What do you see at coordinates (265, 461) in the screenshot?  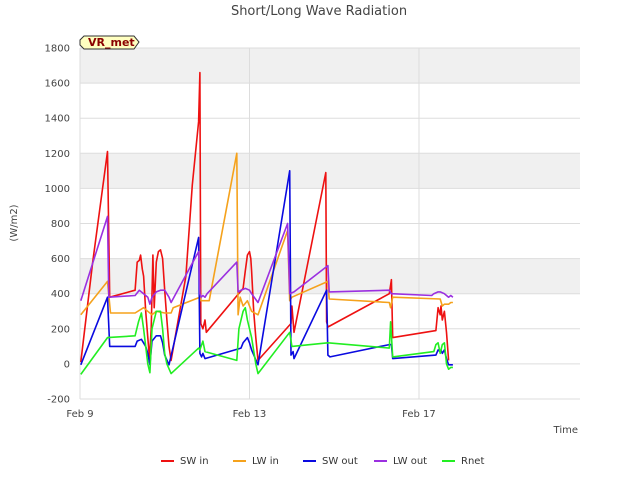 I see `legend-label-lw-in: LW in` at bounding box center [265, 461].